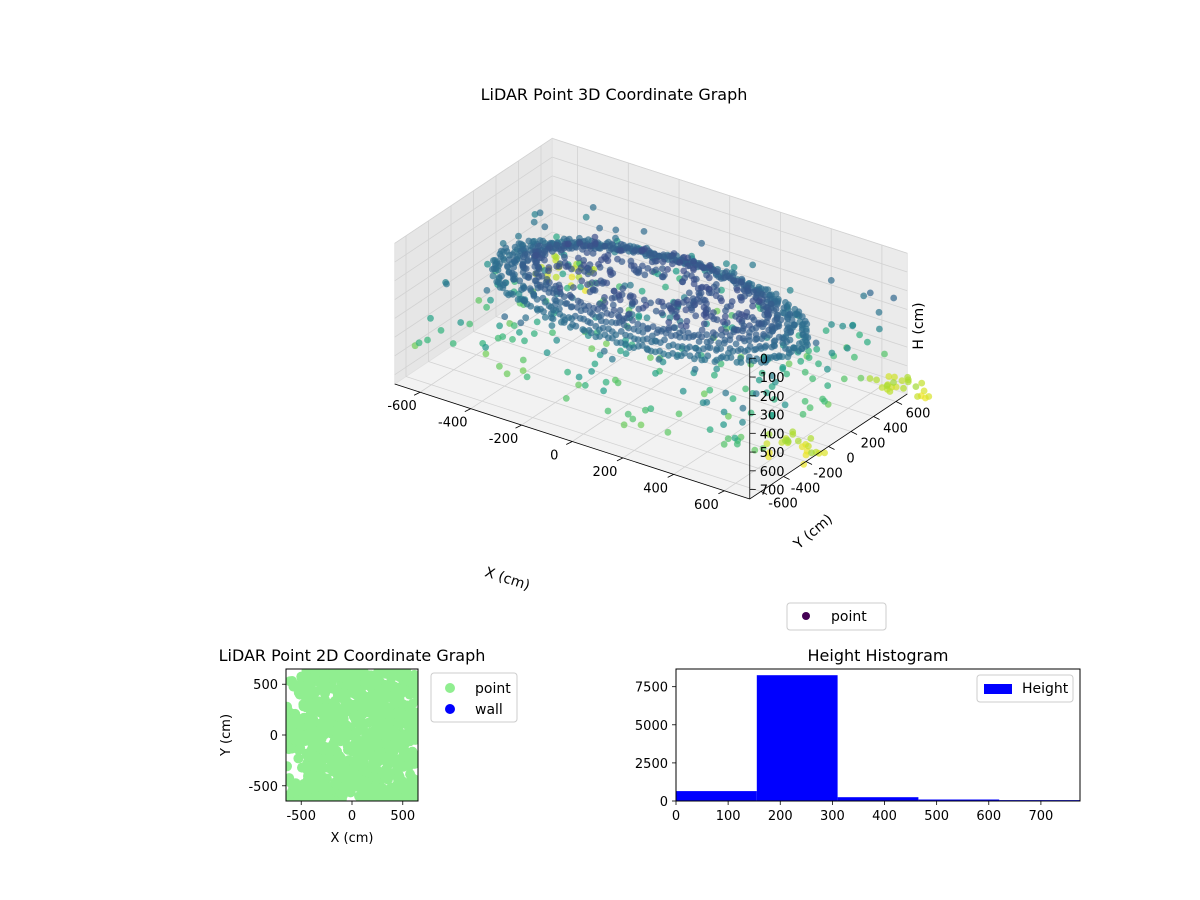 This screenshot has height=900, width=1200. I want to click on z-tick-label: 300, so click(772, 416).